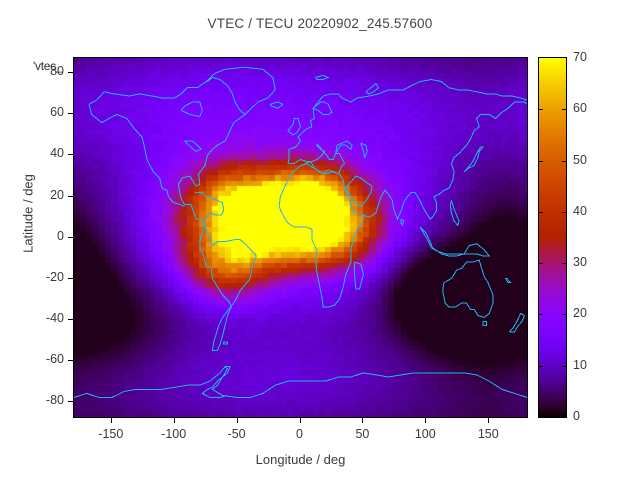 This screenshot has width=640, height=480. Describe the element at coordinates (54, 399) in the screenshot. I see `y-tick-label--80: -80` at that location.